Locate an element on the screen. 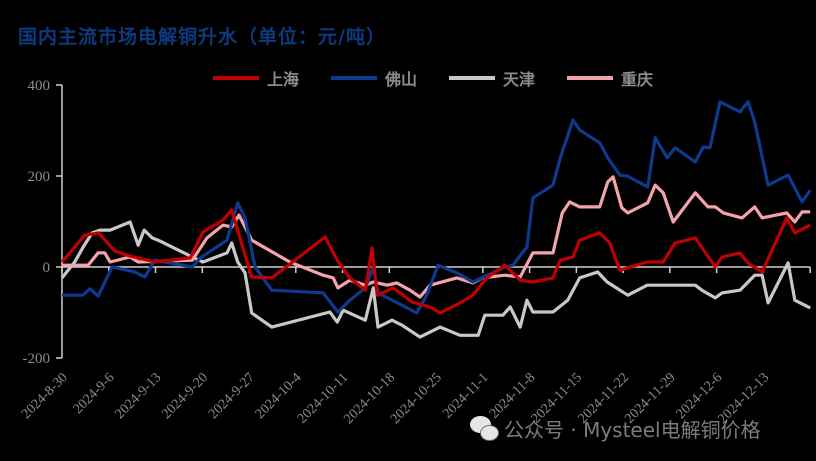 This screenshot has height=461, width=816. x-tick-label: 2024-9-27 is located at coordinates (232, 396).